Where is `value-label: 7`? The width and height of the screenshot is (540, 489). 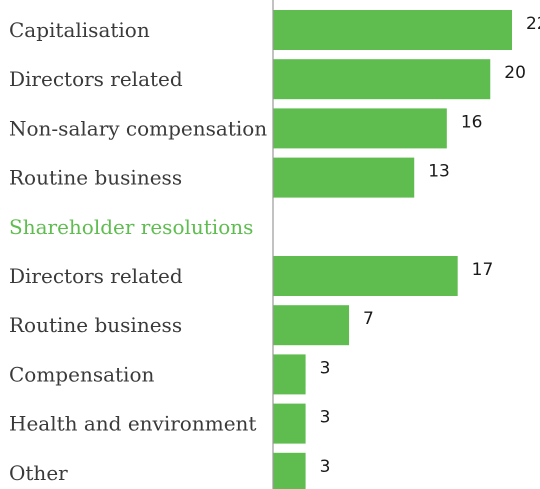
value-label: 7 is located at coordinates (368, 319).